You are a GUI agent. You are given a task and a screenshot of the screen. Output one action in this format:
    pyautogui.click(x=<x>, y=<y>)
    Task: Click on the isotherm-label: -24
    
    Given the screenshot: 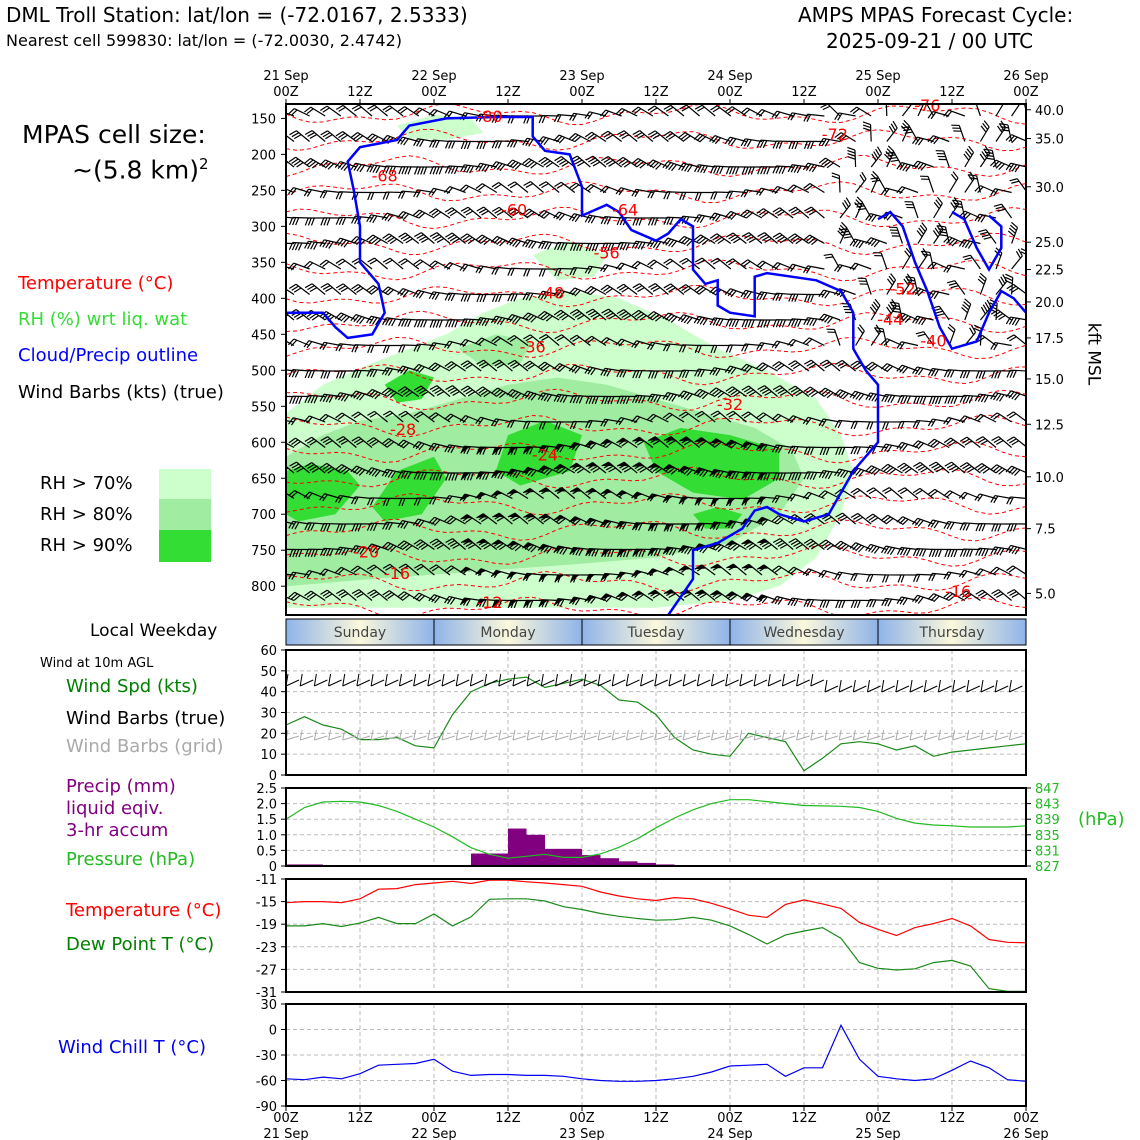 What is the action you would take?
    pyautogui.click(x=545, y=454)
    